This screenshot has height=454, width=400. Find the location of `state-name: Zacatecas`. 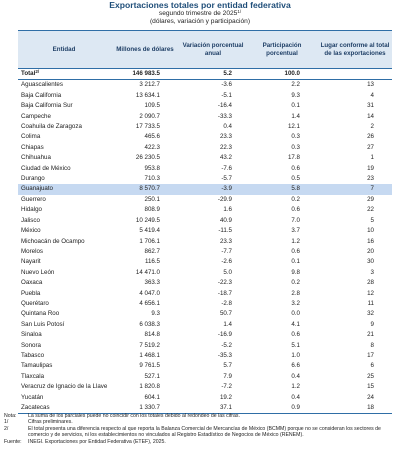

state-name: Zacatecas is located at coordinates (64, 409).